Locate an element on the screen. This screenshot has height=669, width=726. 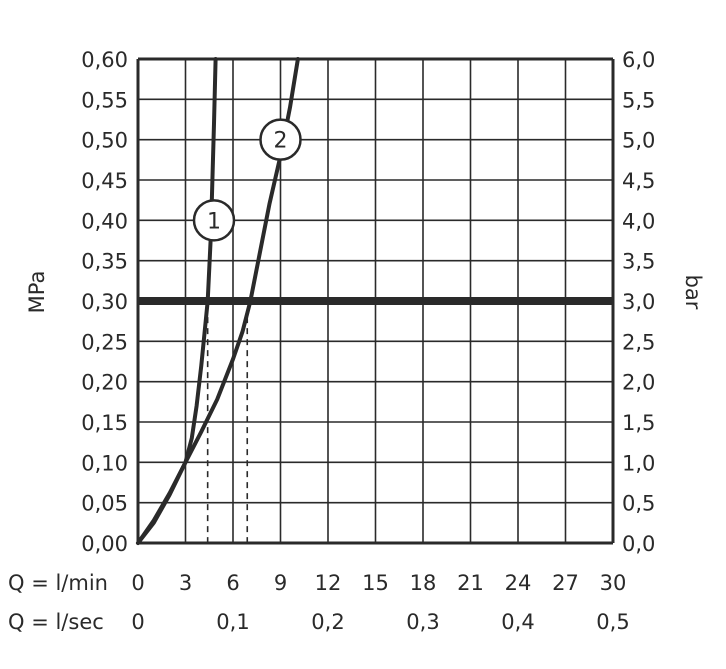
y-tick-label-right: 5,0 is located at coordinates (638, 141).